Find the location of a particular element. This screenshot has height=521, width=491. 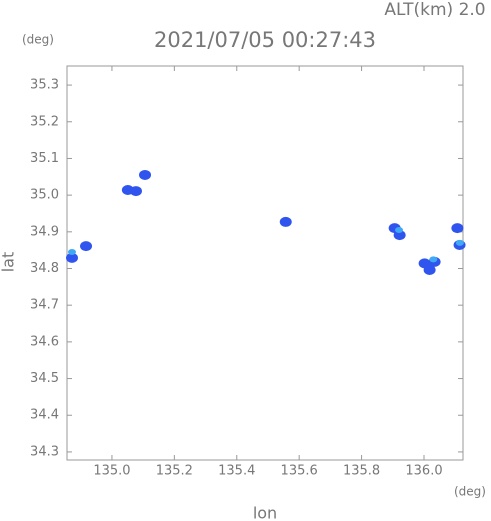

x-tick-label: 135.2 is located at coordinates (174, 471).